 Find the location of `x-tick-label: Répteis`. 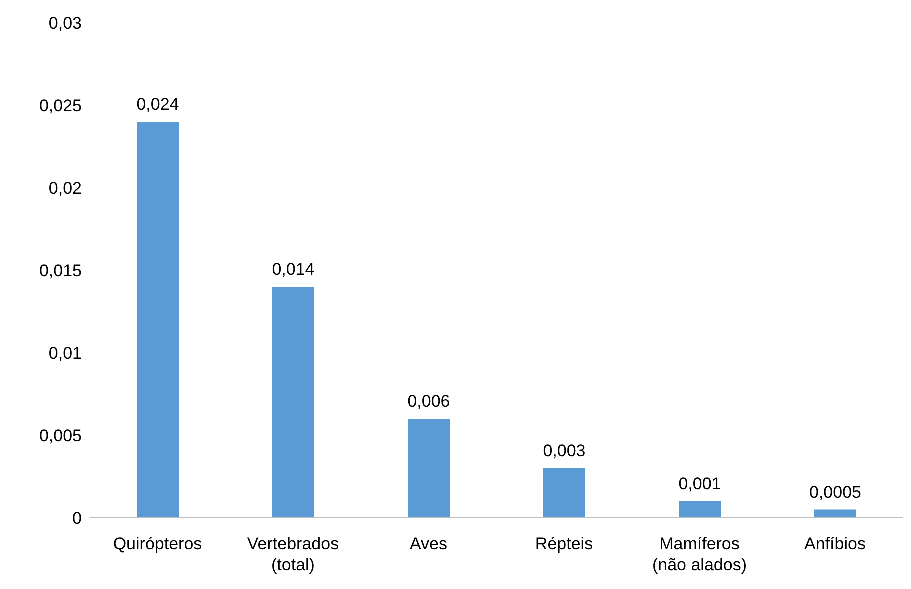

x-tick-label: Répteis is located at coordinates (564, 544).